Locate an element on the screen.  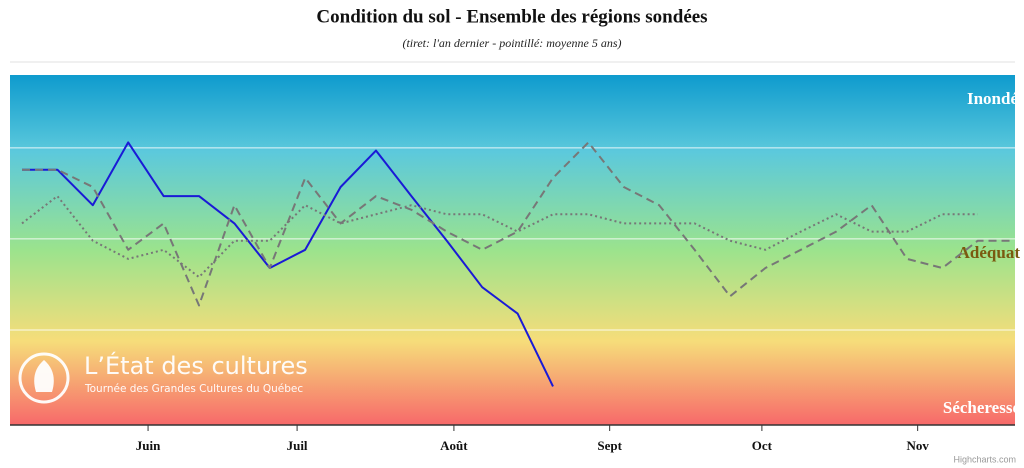
credits: Highcharts.com is located at coordinates (984, 459).